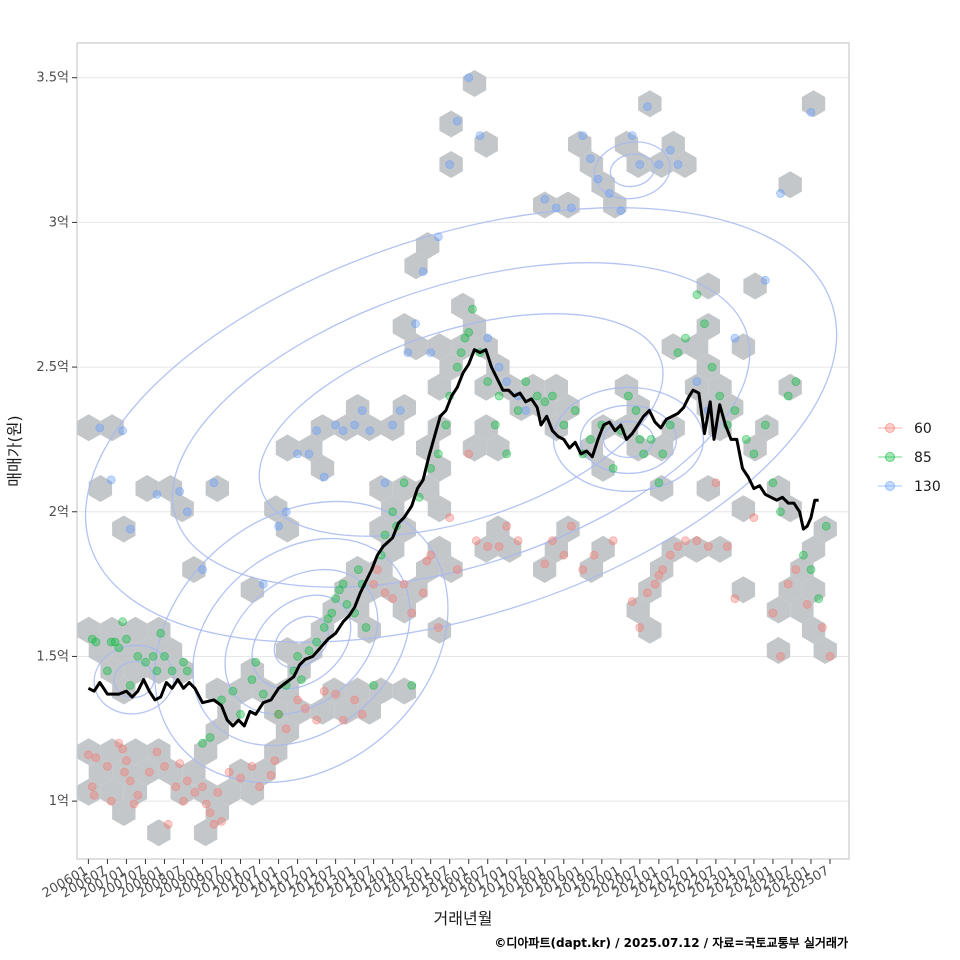 This screenshot has width=960, height=960. Describe the element at coordinates (923, 429) in the screenshot. I see `legend-label-60: 60` at that location.